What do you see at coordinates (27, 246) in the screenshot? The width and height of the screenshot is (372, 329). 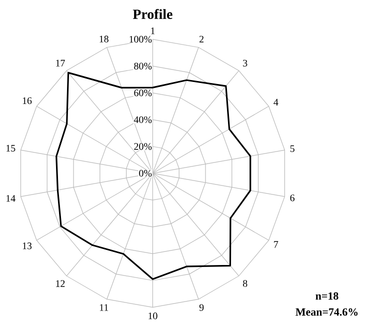 I see `spoke-label: 13` at bounding box center [27, 246].